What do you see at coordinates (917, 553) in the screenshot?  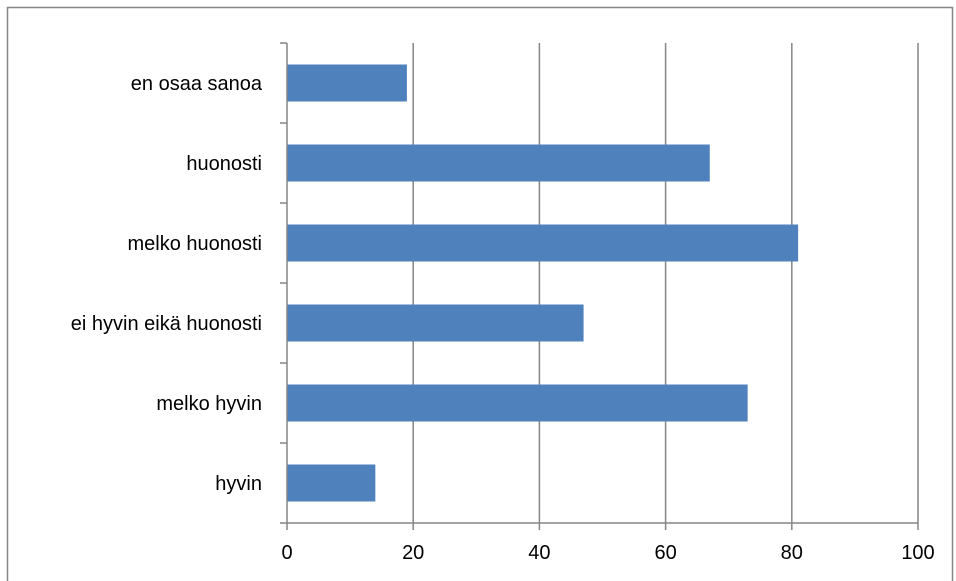 I see `x-tick-label: 100` at bounding box center [917, 553].